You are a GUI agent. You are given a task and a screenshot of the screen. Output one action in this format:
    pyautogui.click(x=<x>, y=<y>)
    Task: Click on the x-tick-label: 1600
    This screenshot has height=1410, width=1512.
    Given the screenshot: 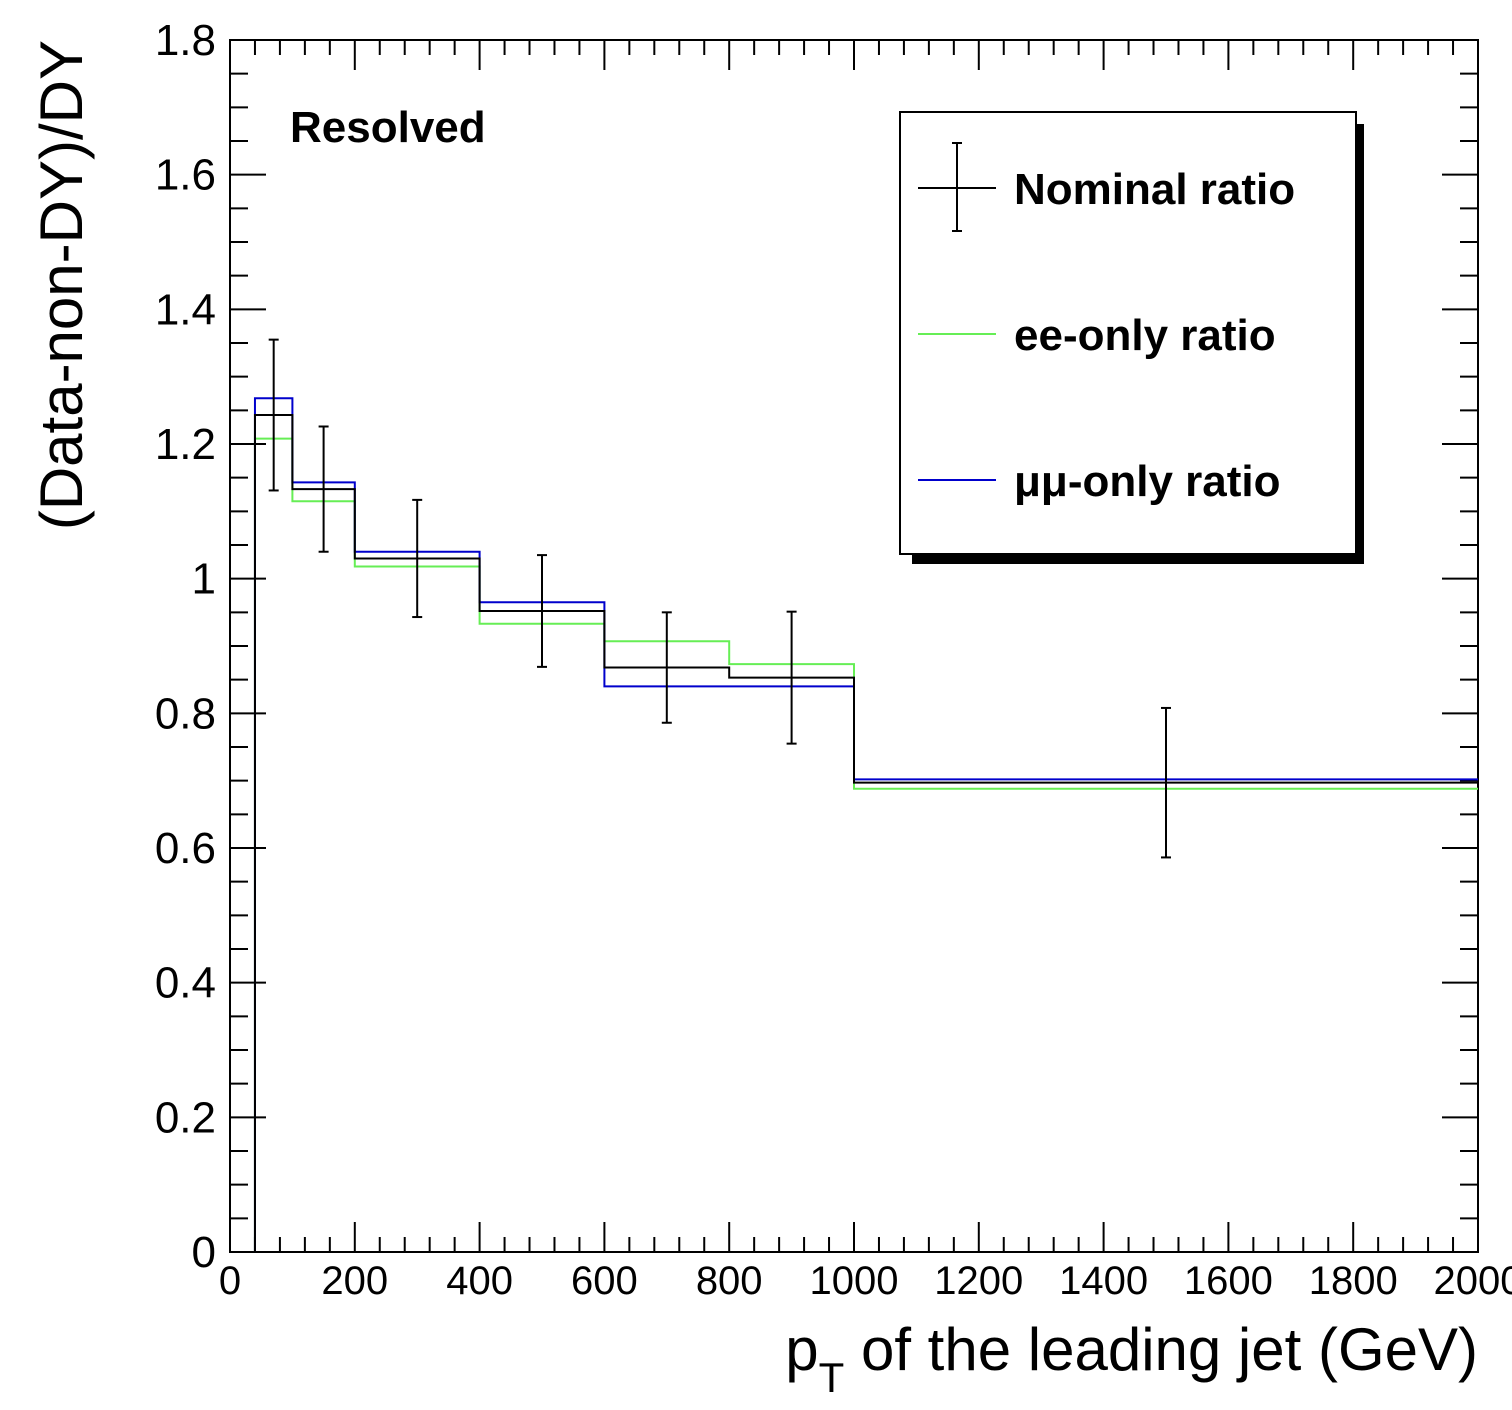 What is the action you would take?
    pyautogui.click(x=1228, y=1281)
    